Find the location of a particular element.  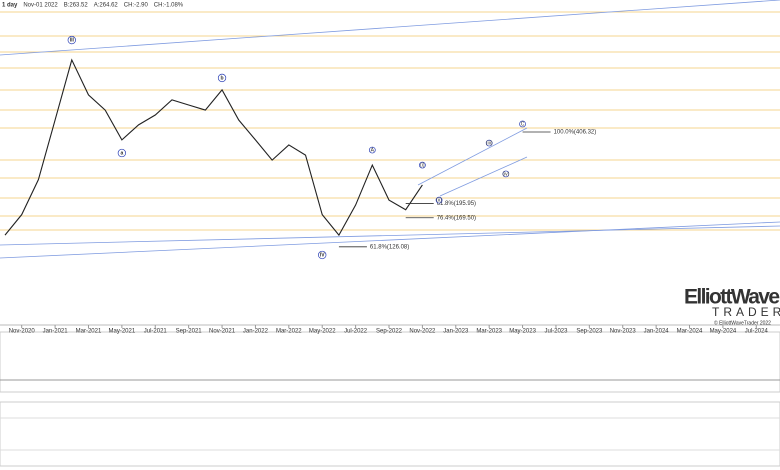

x-tick-label: Sep-2023 is located at coordinates (589, 332).